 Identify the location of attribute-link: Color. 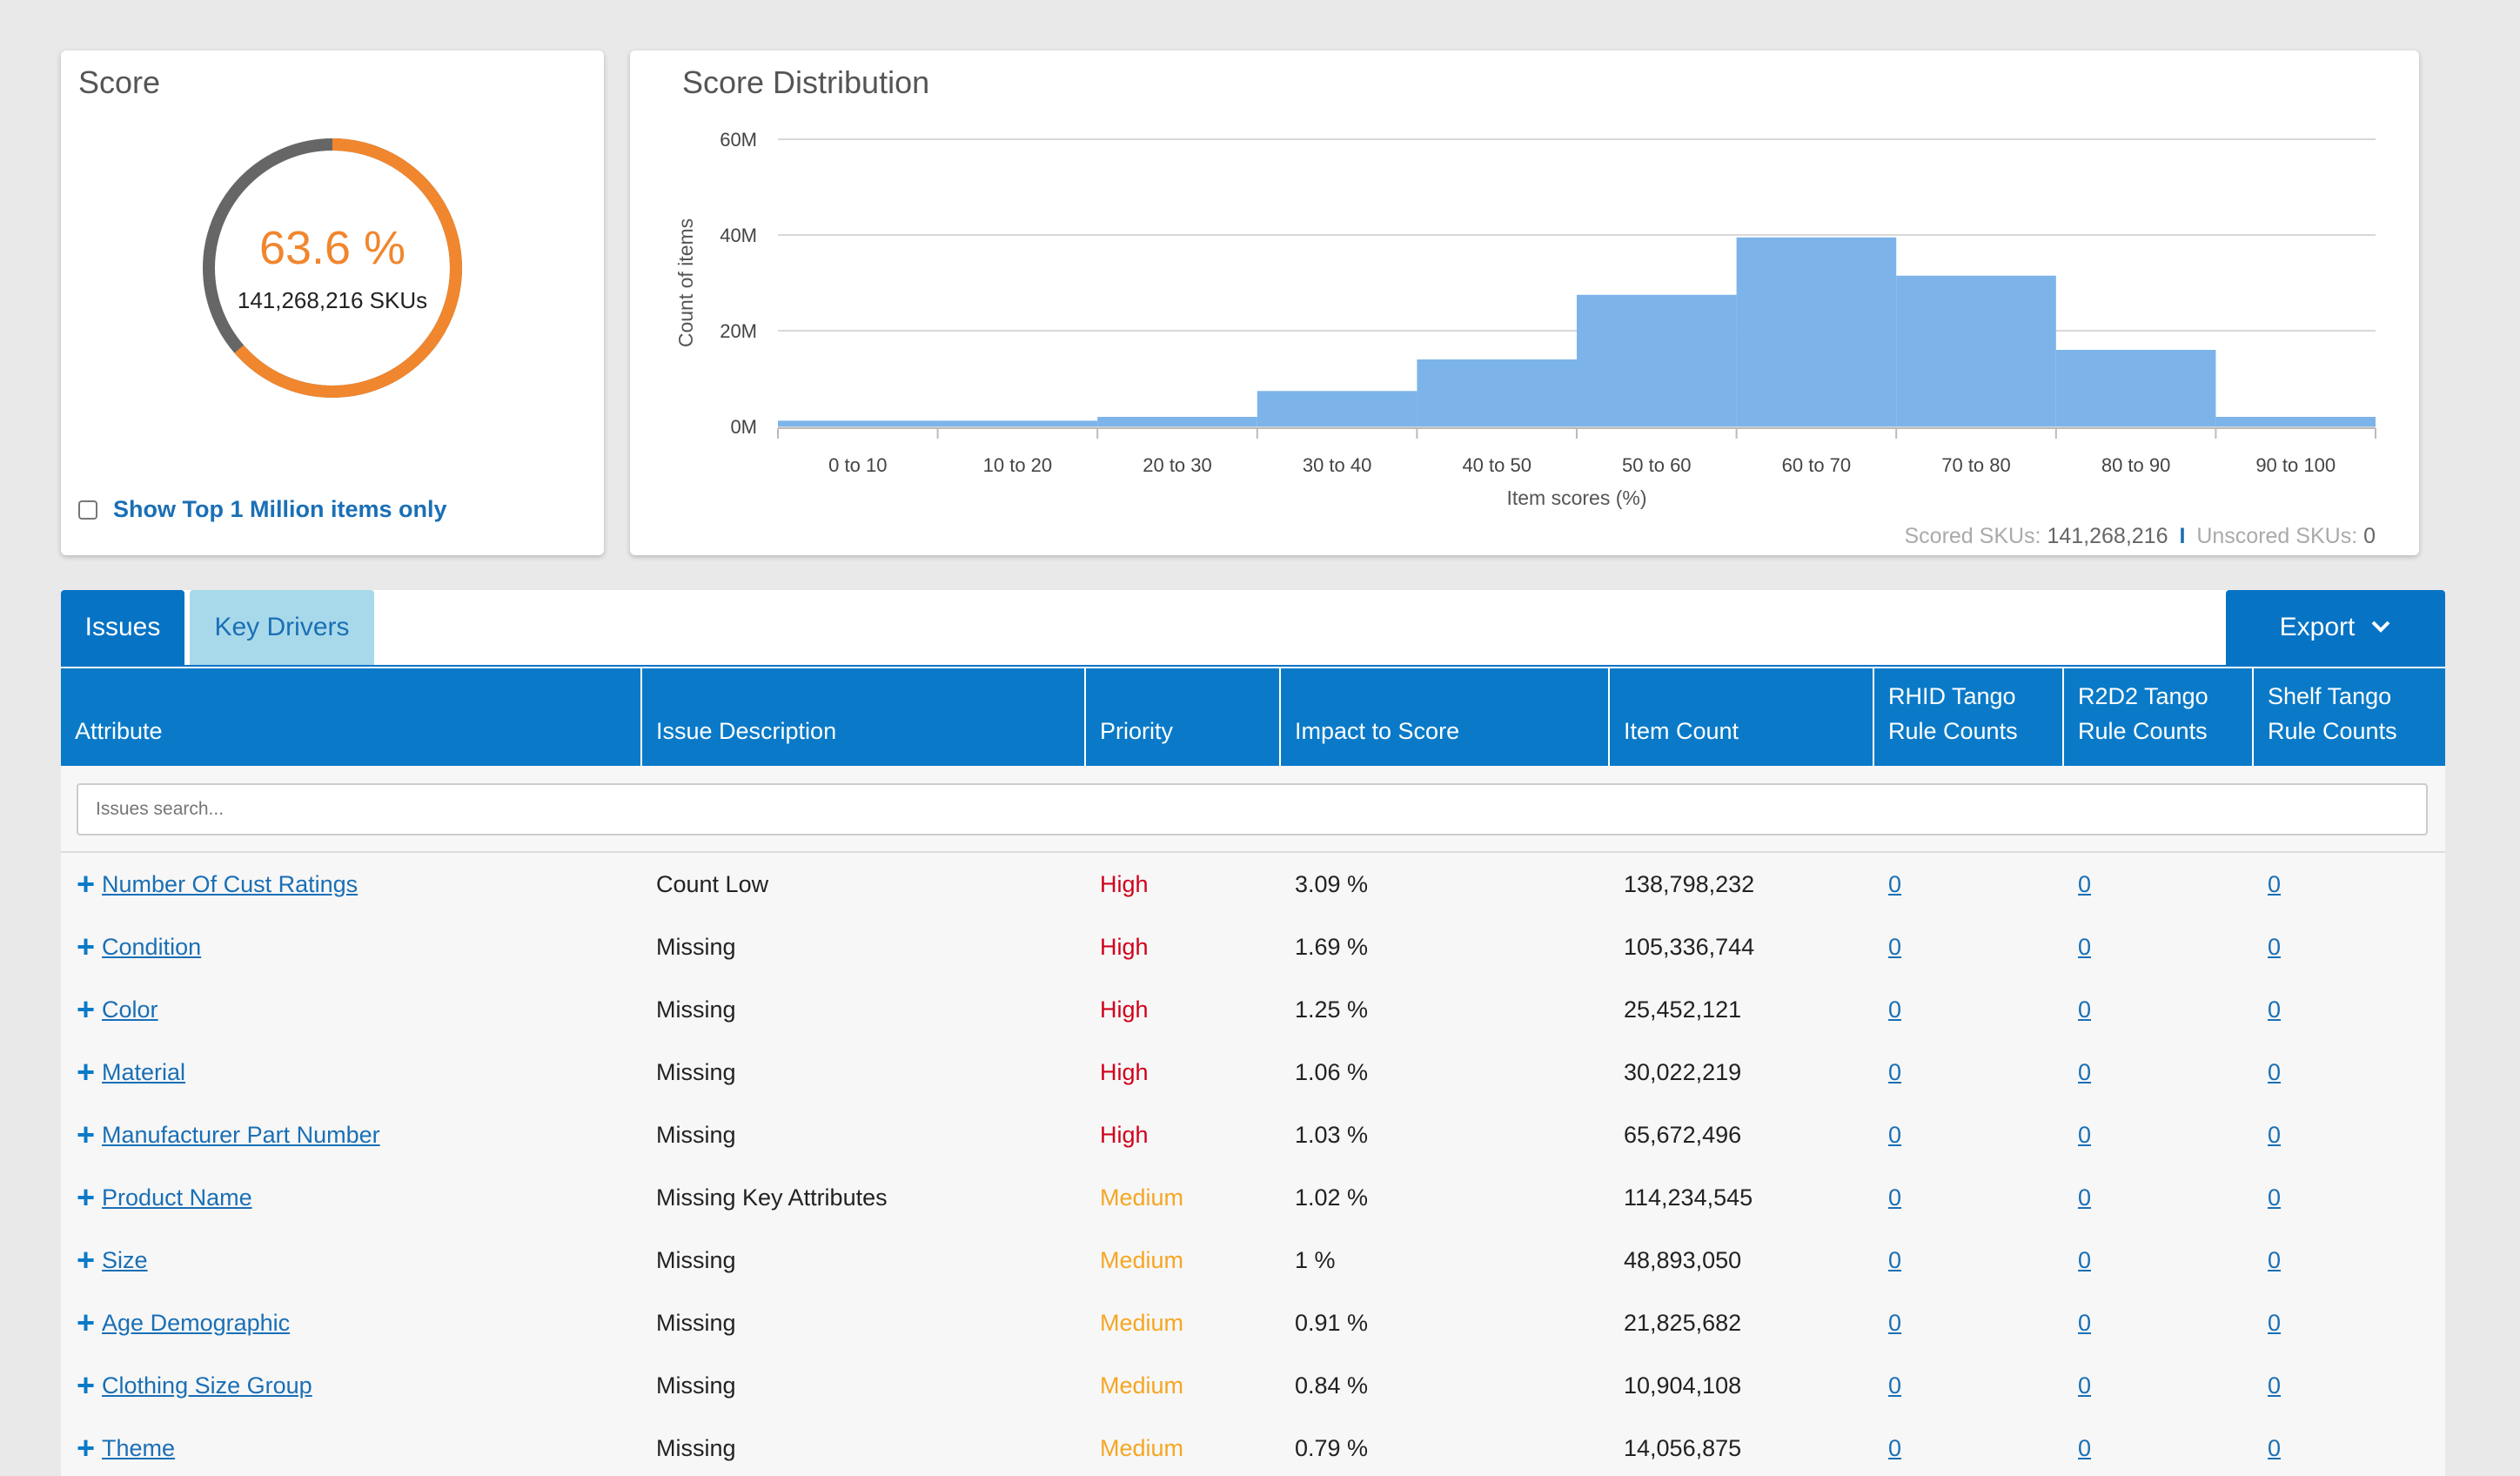
(130, 1009).